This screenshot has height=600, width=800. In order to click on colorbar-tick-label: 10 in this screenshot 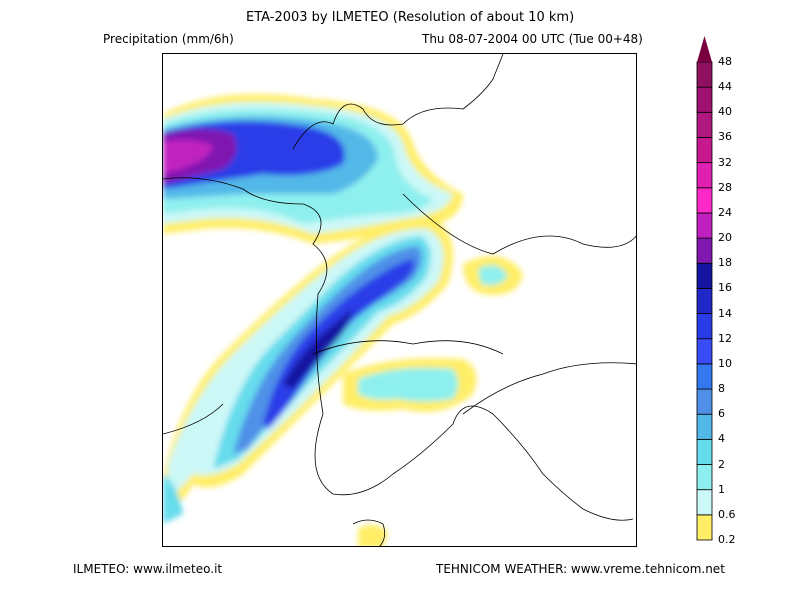, I will do `click(725, 363)`.